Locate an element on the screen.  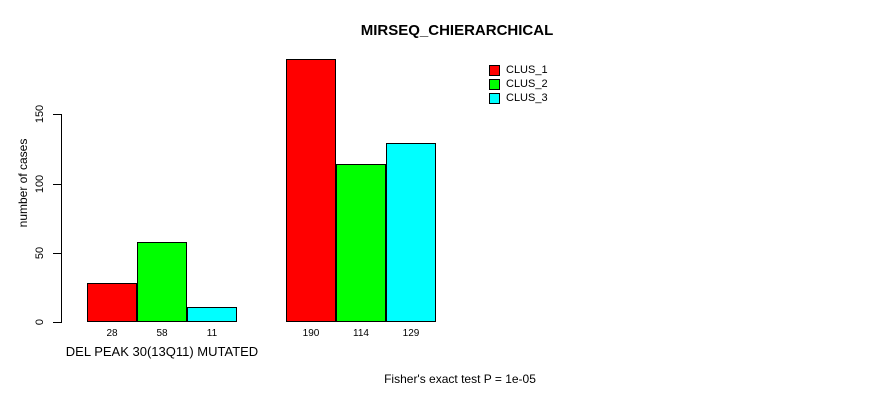
y-axis-tick-label: 0 is located at coordinates (40, 322).